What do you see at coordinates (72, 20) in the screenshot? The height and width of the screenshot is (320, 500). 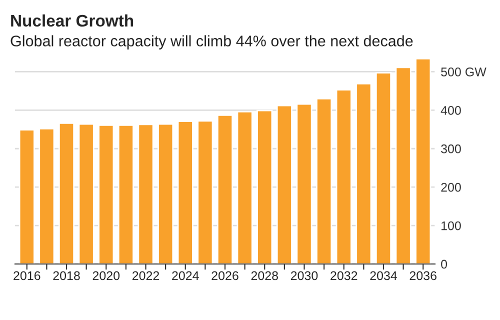 I see `chart-title: Nuclear Growth` at bounding box center [72, 20].